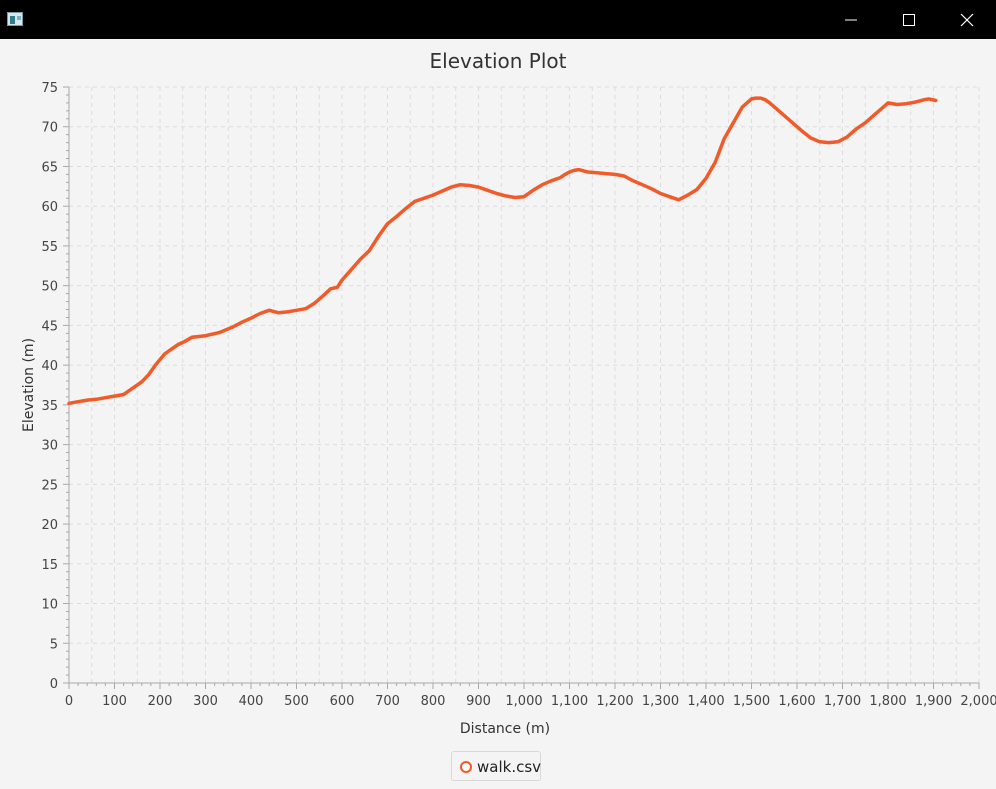 Image resolution: width=996 pixels, height=789 pixels. I want to click on y-tick-label: 35, so click(49, 406).